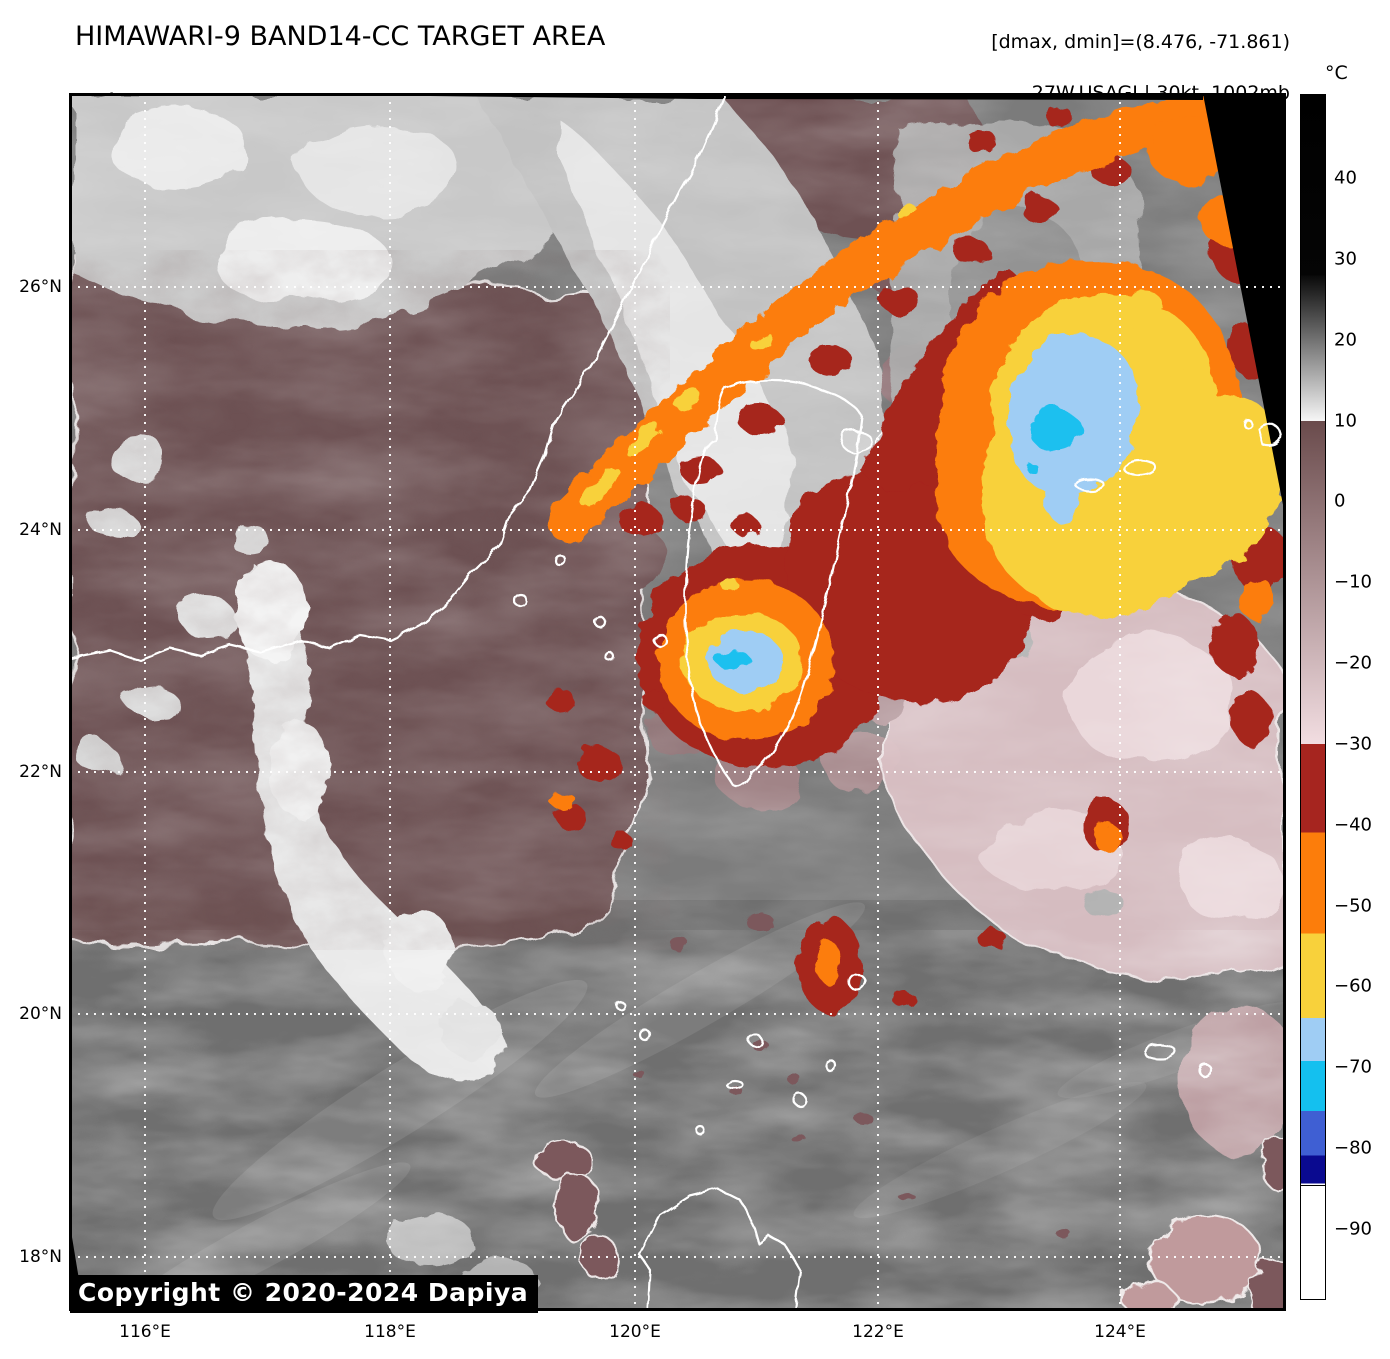  What do you see at coordinates (40, 1257) in the screenshot?
I see `lat-label-18n: 18°N` at bounding box center [40, 1257].